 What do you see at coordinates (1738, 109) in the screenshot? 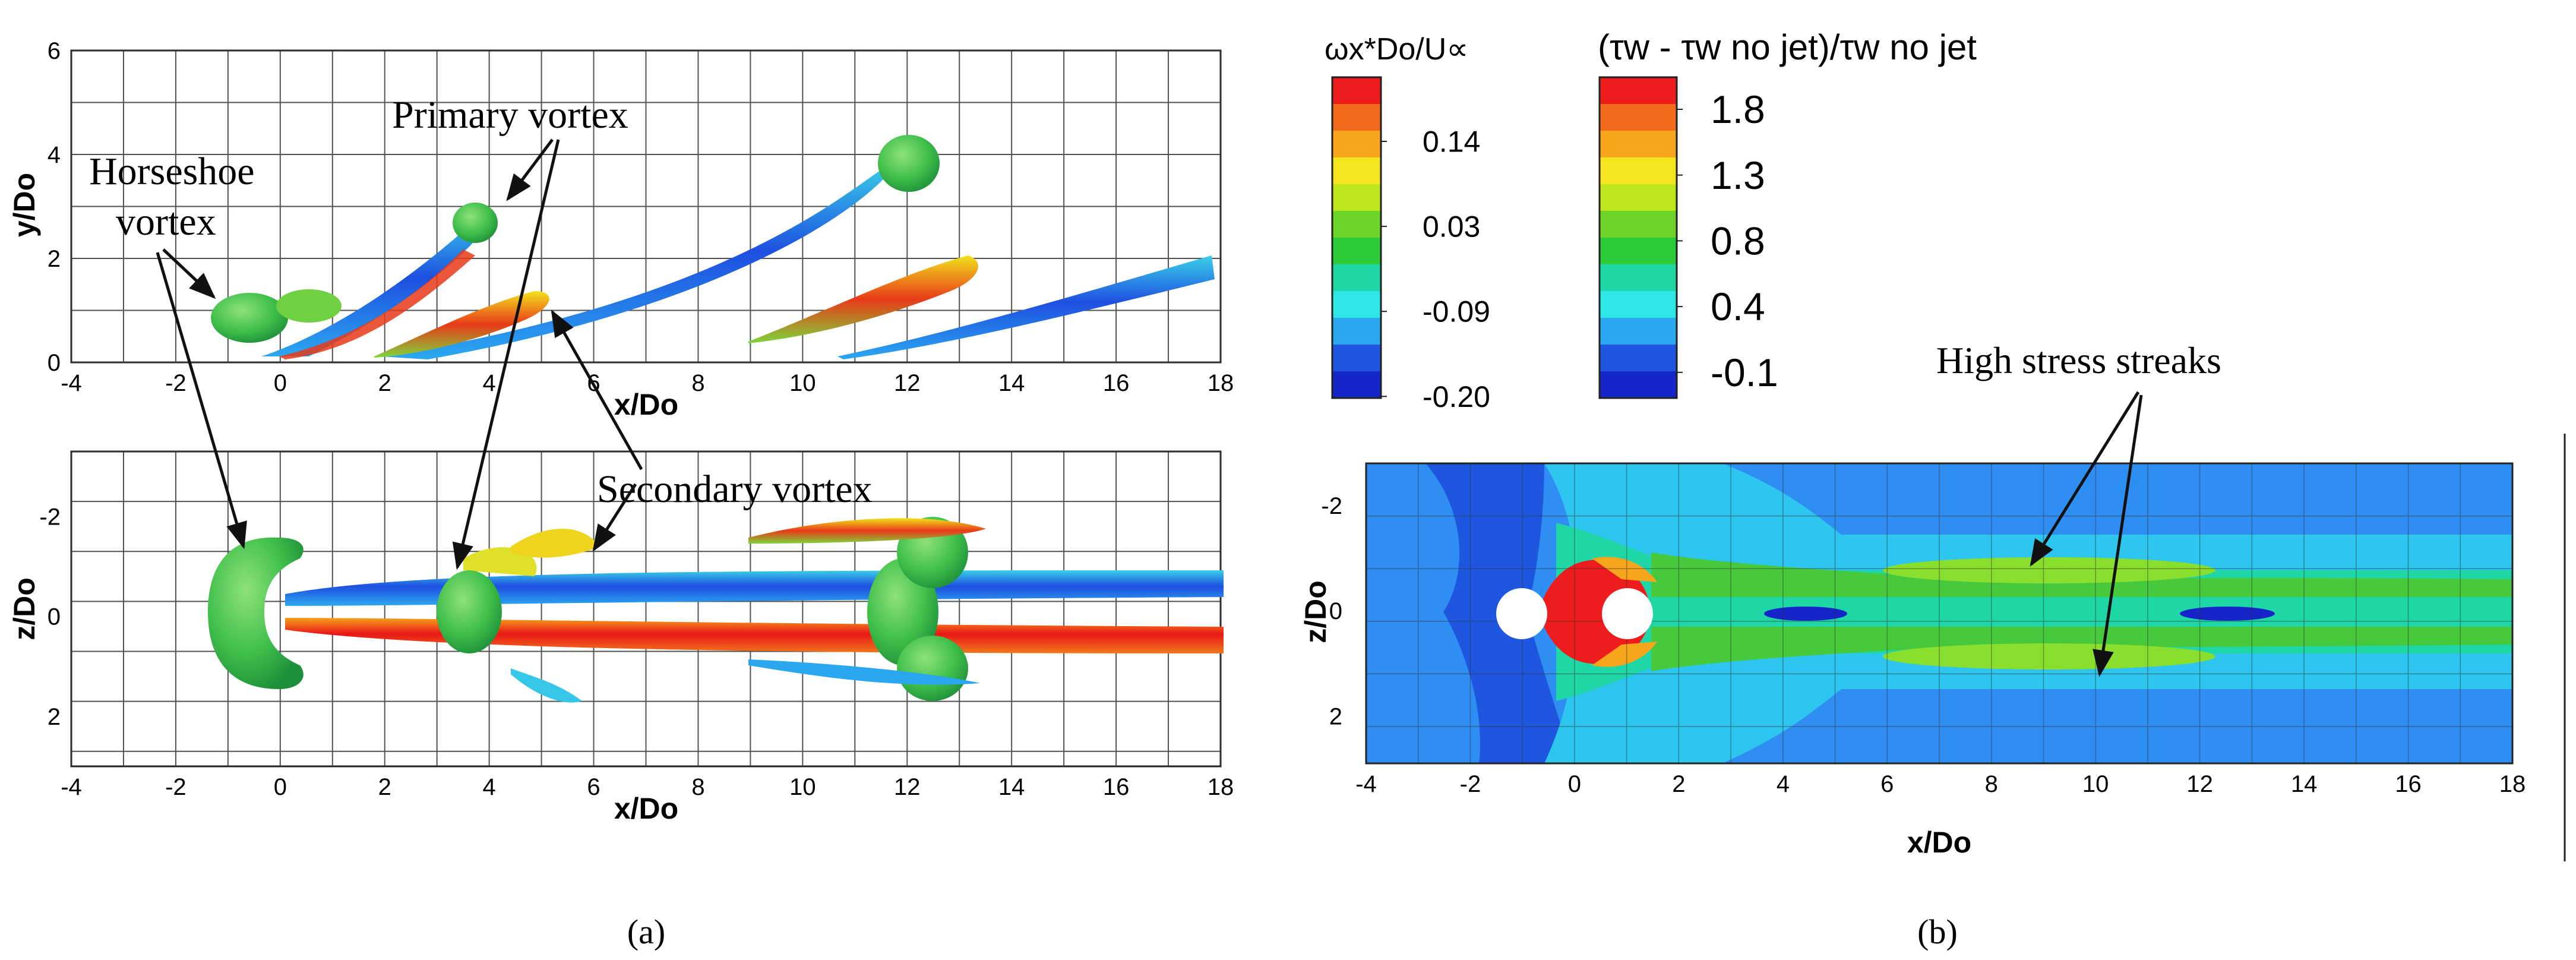
I see `shear-colorbar-tick: 1.8` at bounding box center [1738, 109].